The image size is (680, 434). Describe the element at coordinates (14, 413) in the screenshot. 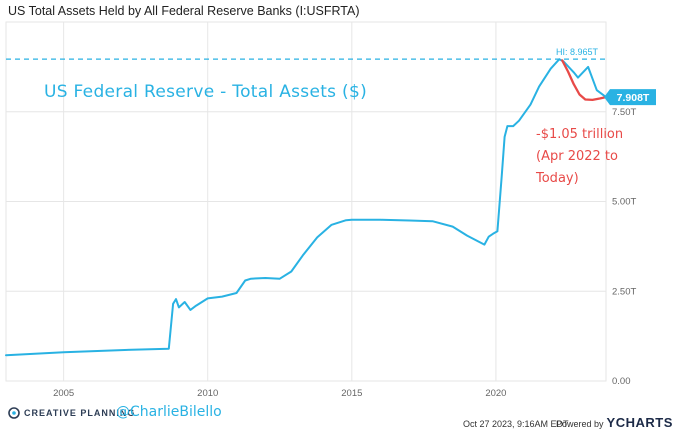

I see `creative-planning-icon` at that location.